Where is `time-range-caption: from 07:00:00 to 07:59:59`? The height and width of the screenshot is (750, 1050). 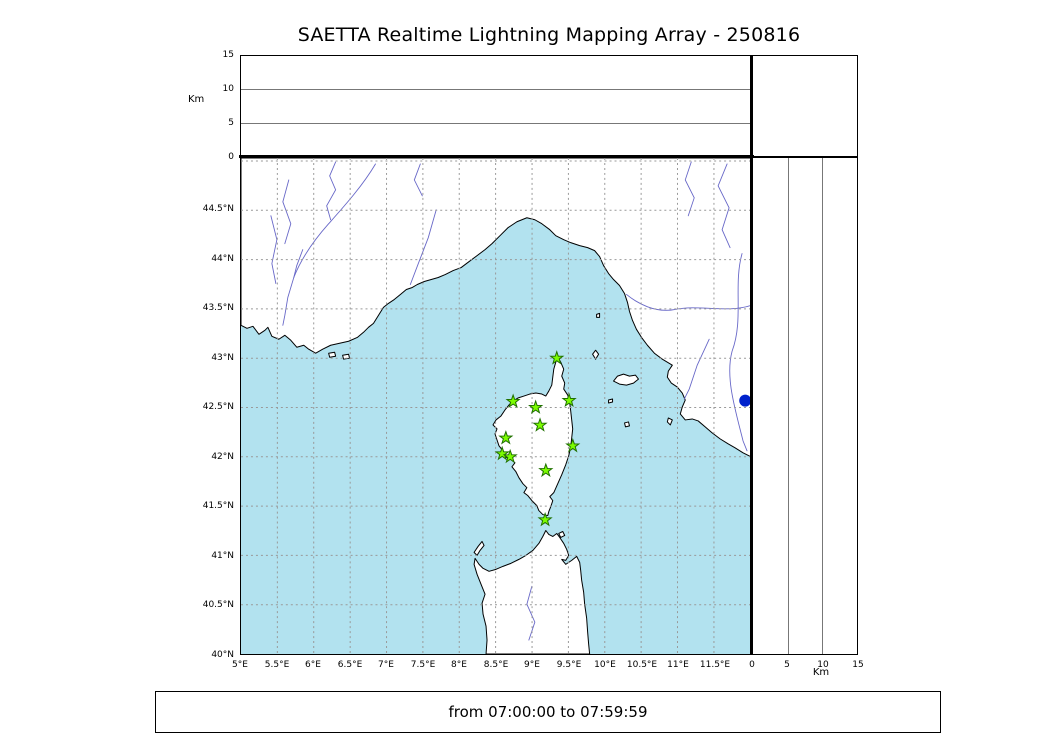 time-range-caption: from 07:00:00 to 07:59:59 is located at coordinates (548, 712).